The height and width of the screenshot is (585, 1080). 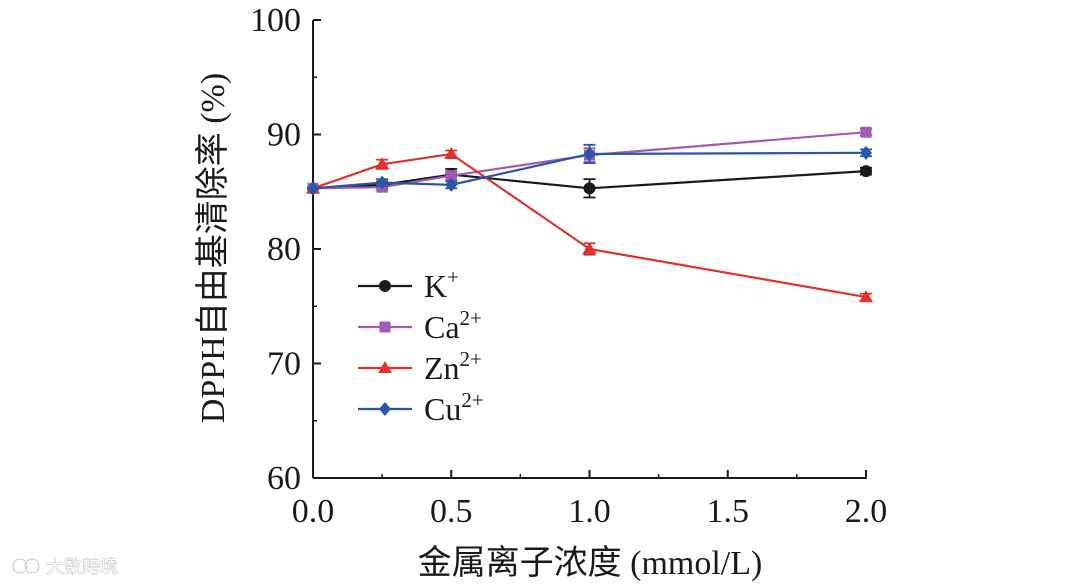 I want to click on legend-label-zn: Zn2+, so click(x=453, y=366).